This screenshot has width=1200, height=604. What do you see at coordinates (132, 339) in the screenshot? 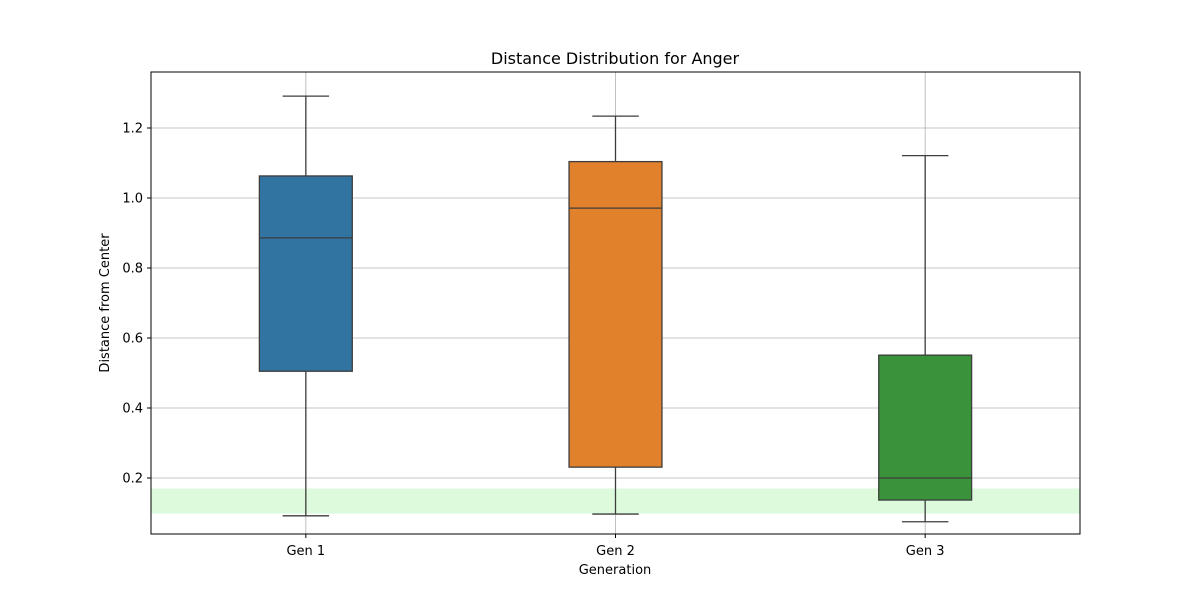
I see `y-tick-label-2: 0.6` at bounding box center [132, 339].